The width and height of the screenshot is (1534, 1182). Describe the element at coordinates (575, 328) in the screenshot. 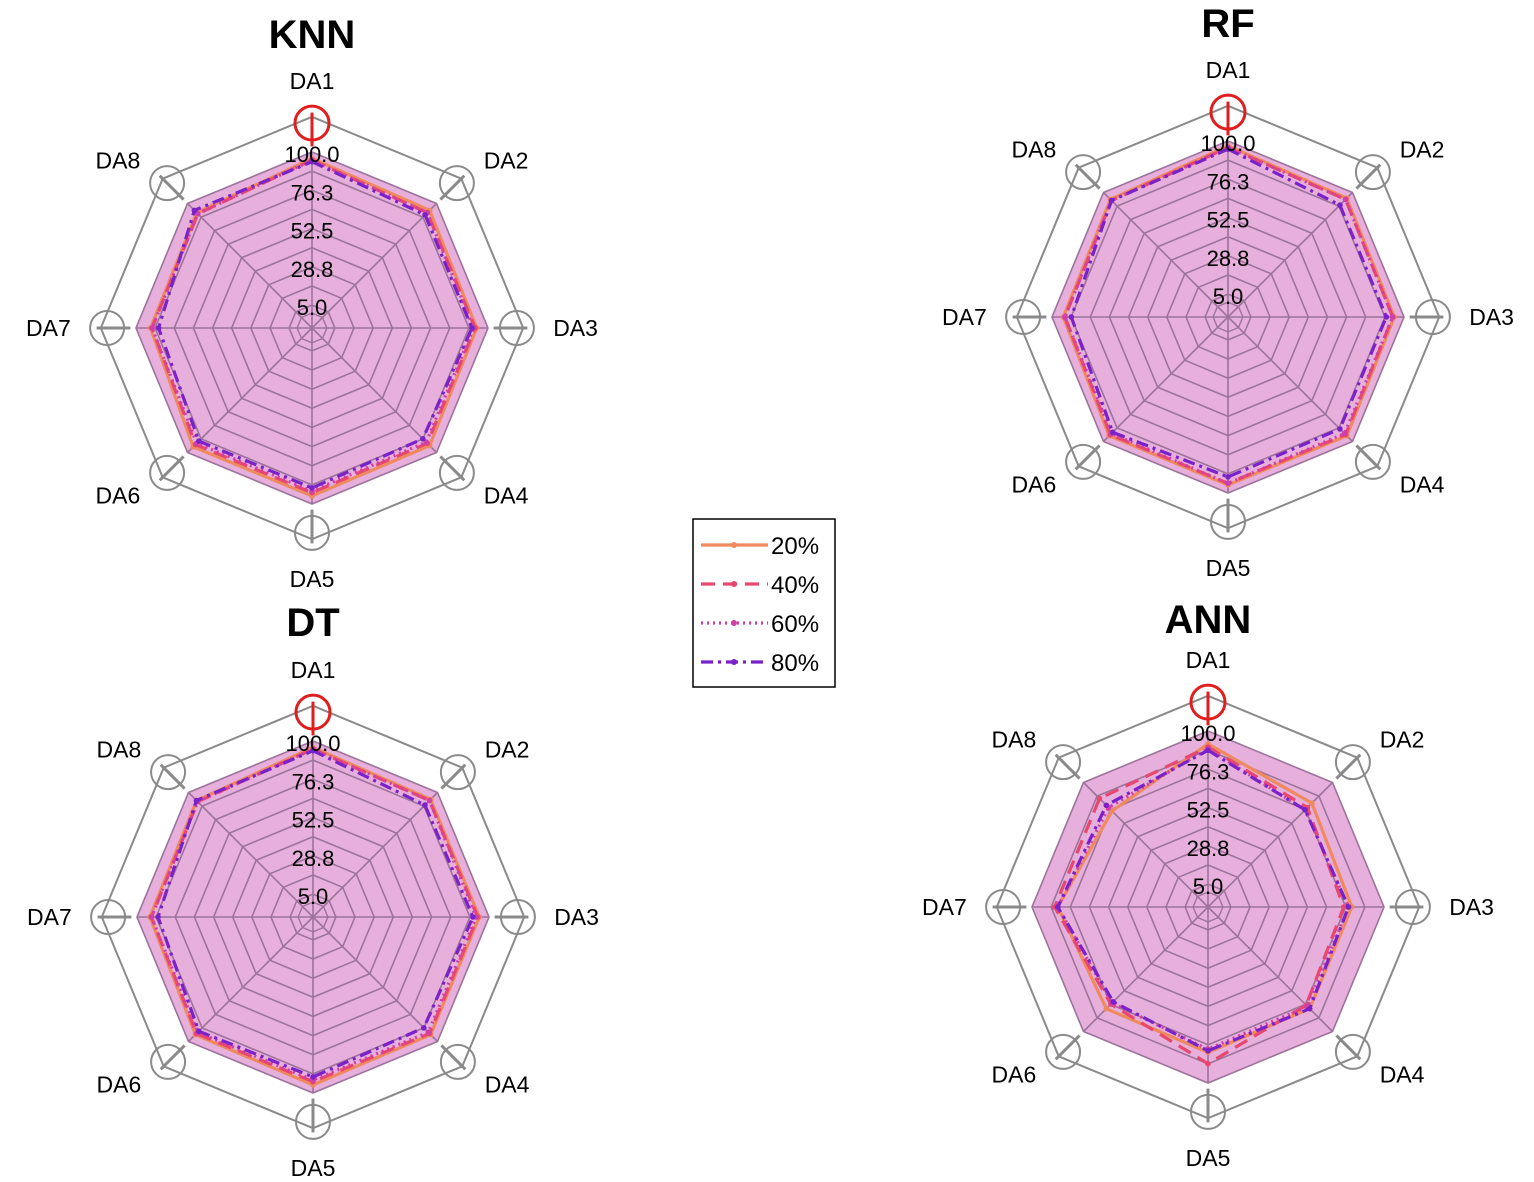

I see `axis-label-da3: DA3` at that location.